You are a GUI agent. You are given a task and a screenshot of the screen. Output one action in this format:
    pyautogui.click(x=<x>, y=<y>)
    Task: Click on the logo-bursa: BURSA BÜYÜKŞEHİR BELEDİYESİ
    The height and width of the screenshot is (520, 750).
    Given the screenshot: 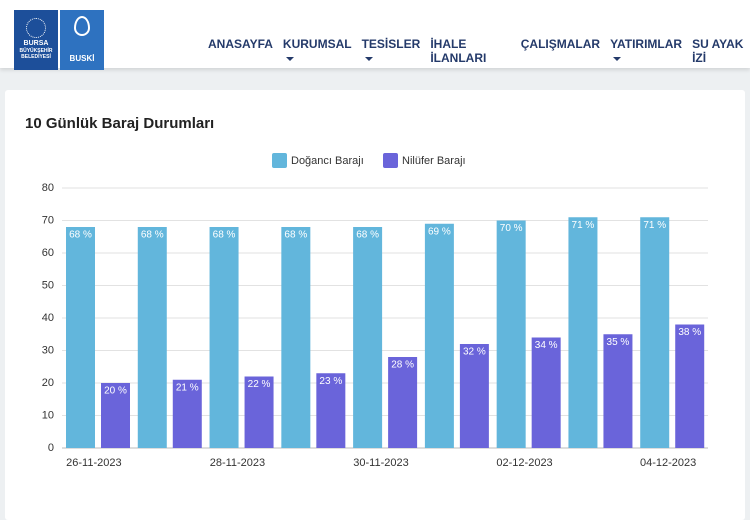 What is the action you would take?
    pyautogui.click(x=36, y=40)
    